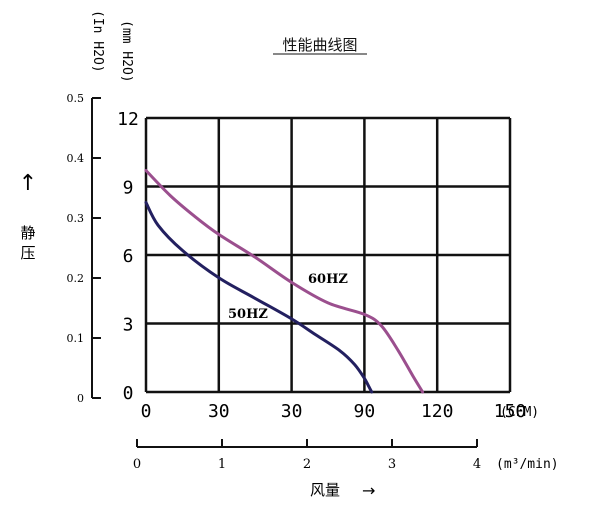  Describe the element at coordinates (76, 278) in the screenshot. I see `in-tick-label: 0.2` at that location.